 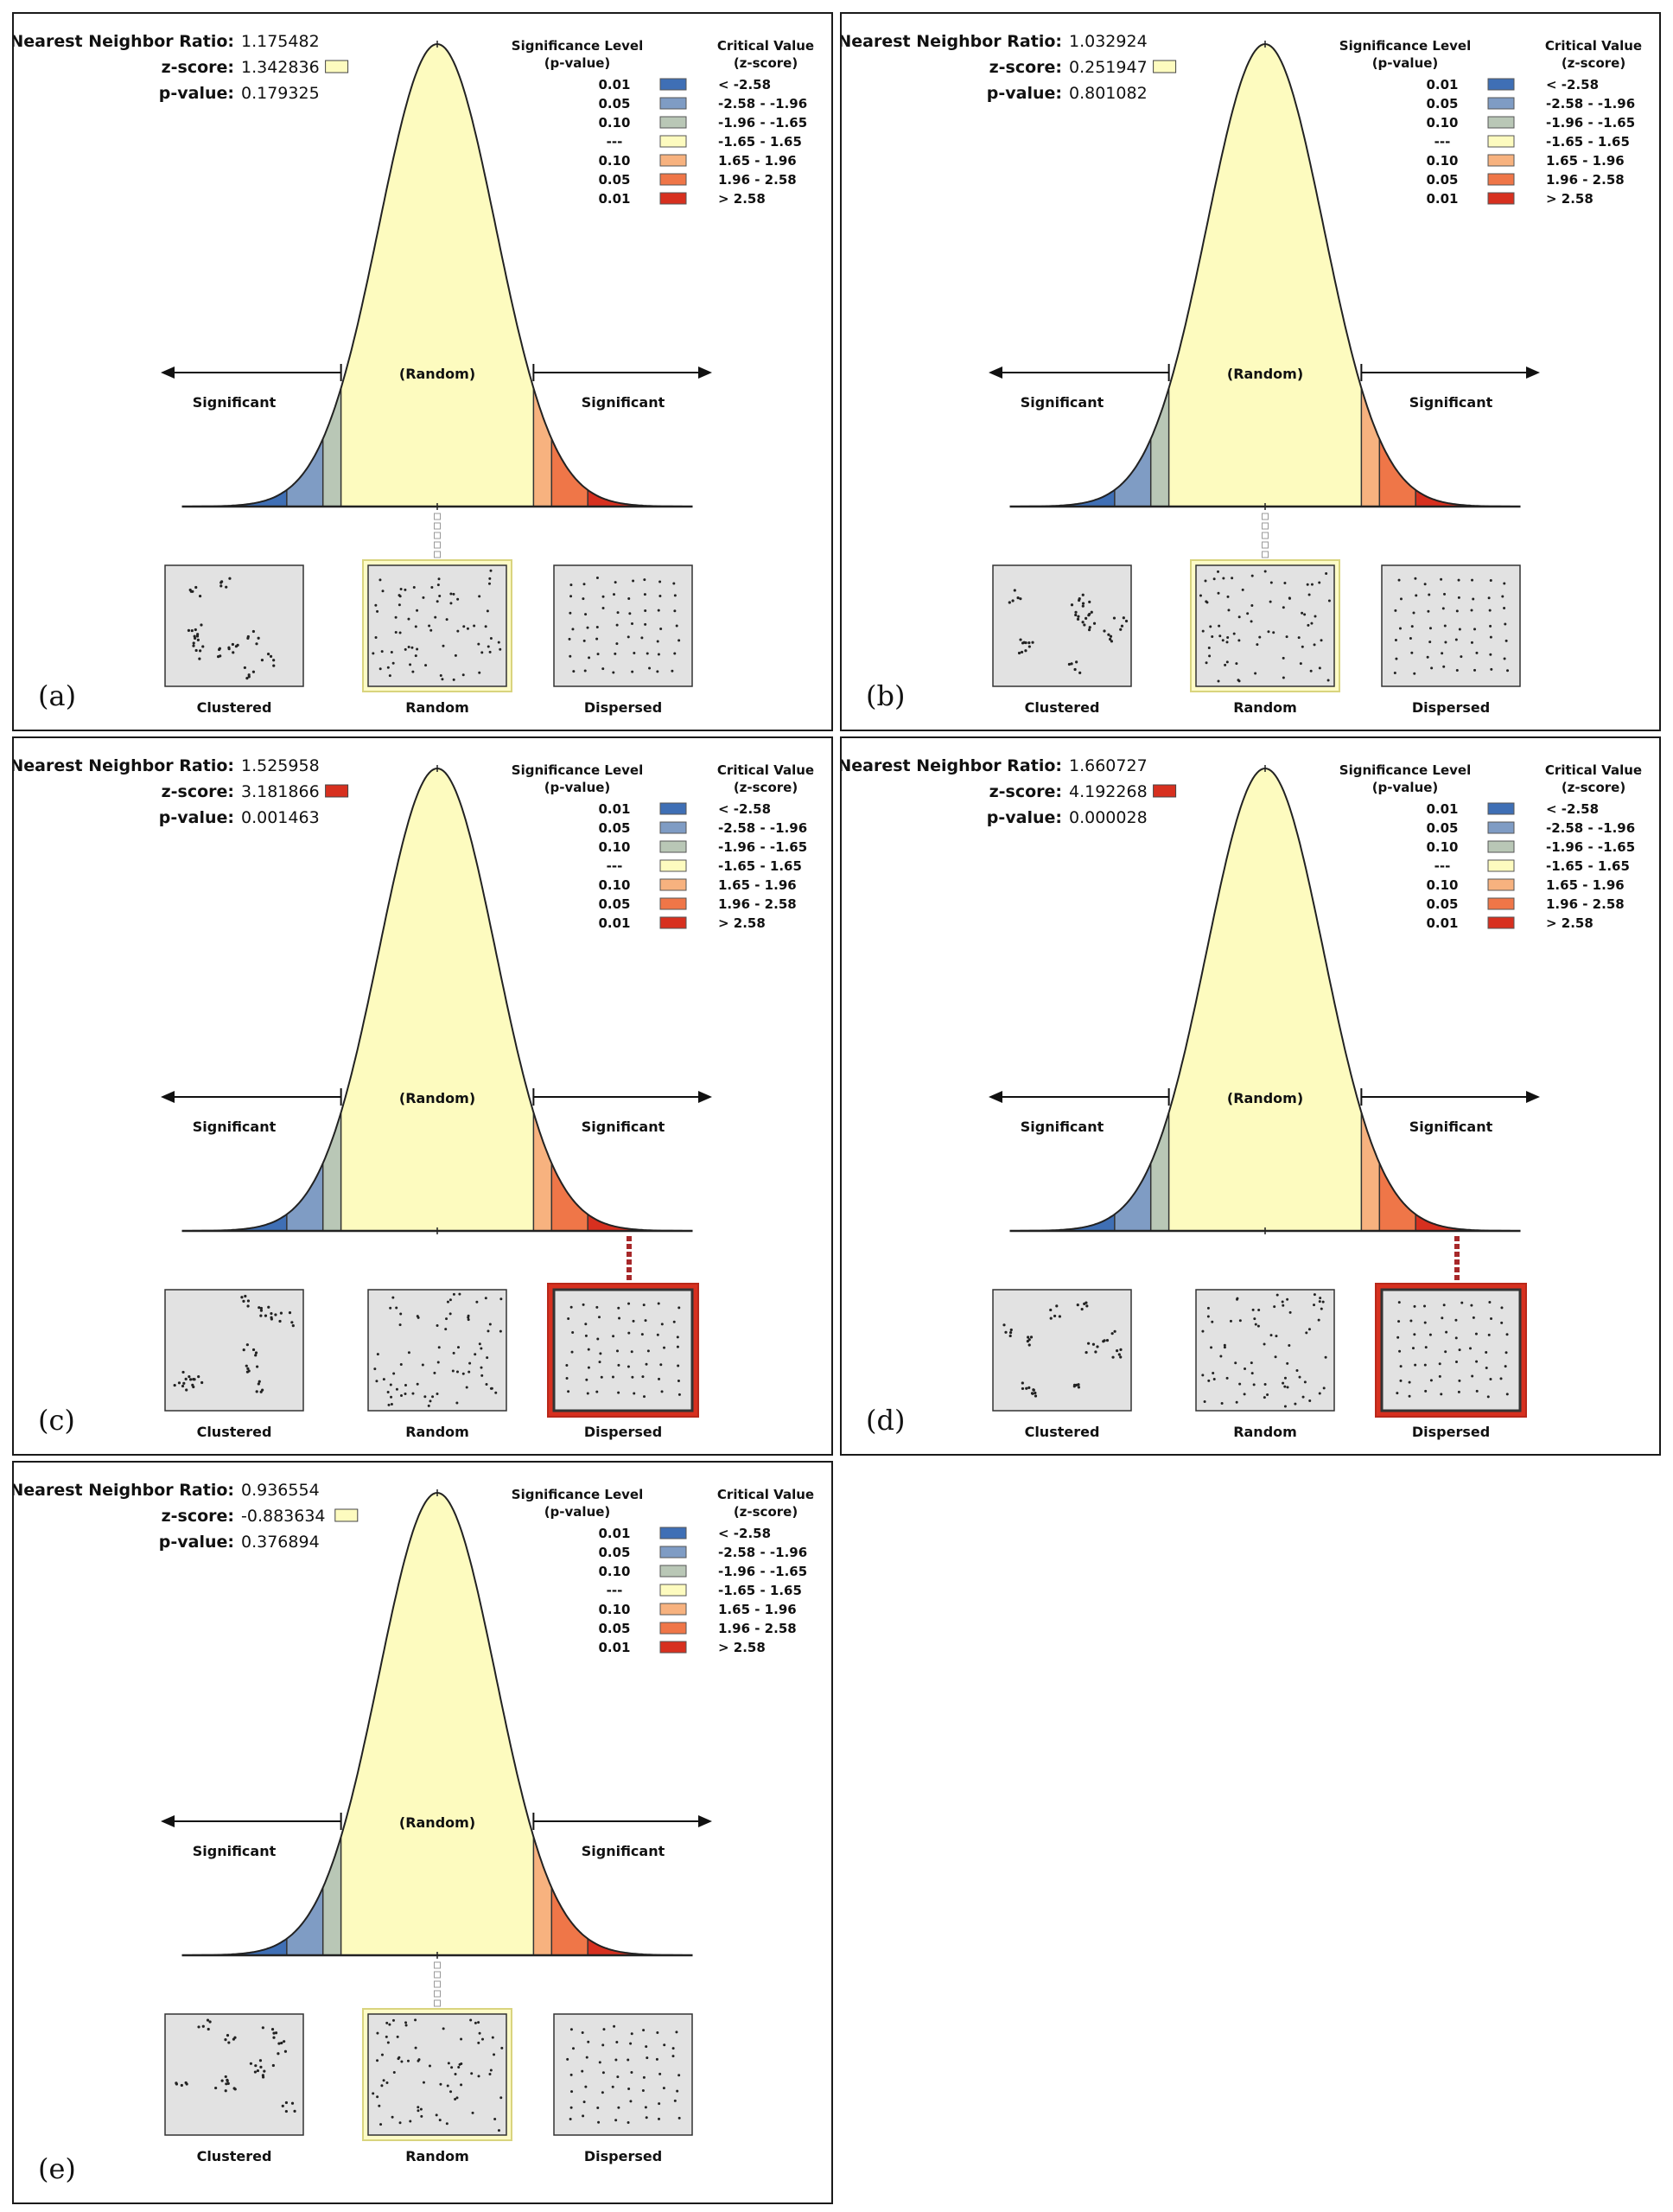 I want to click on legend-z-range: -2.58 - -1.96, so click(x=762, y=104).